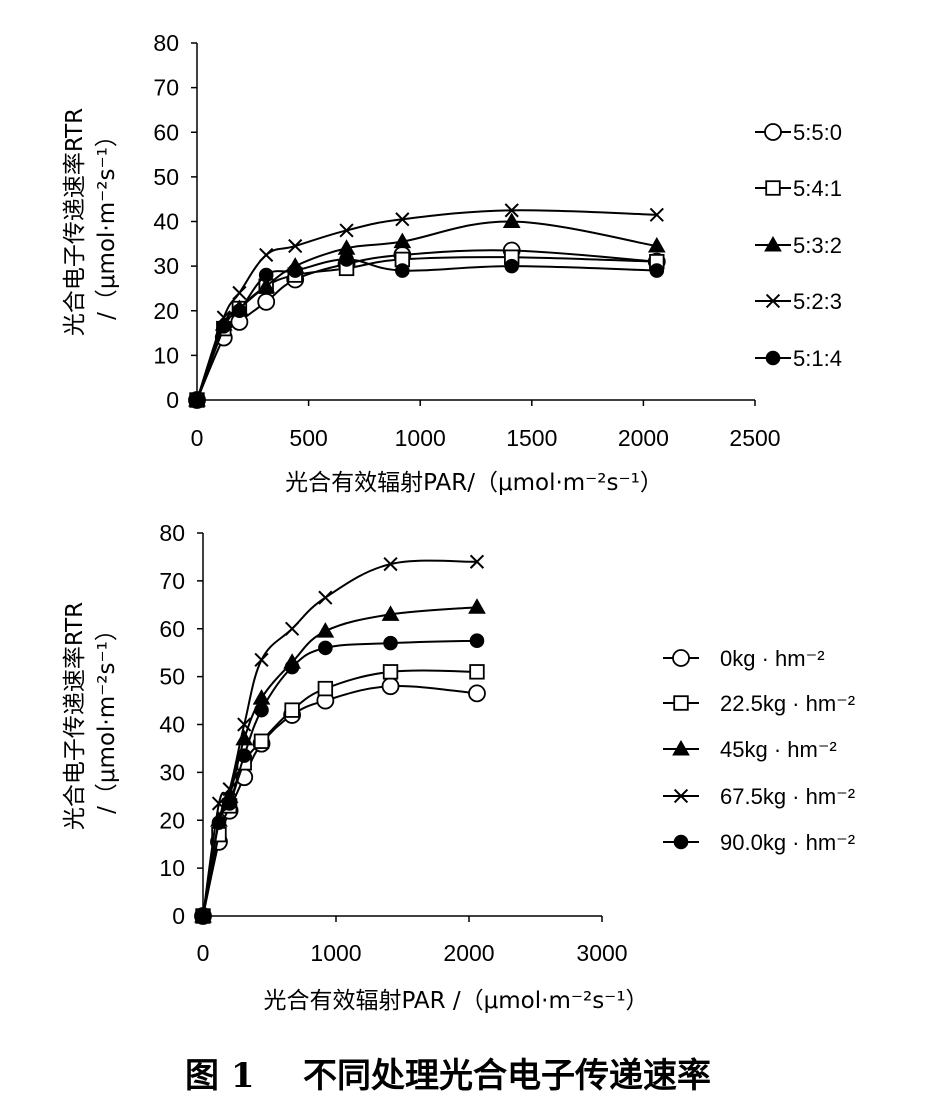 The width and height of the screenshot is (942, 1110). I want to click on y-tick-label: 20, so click(172, 820).